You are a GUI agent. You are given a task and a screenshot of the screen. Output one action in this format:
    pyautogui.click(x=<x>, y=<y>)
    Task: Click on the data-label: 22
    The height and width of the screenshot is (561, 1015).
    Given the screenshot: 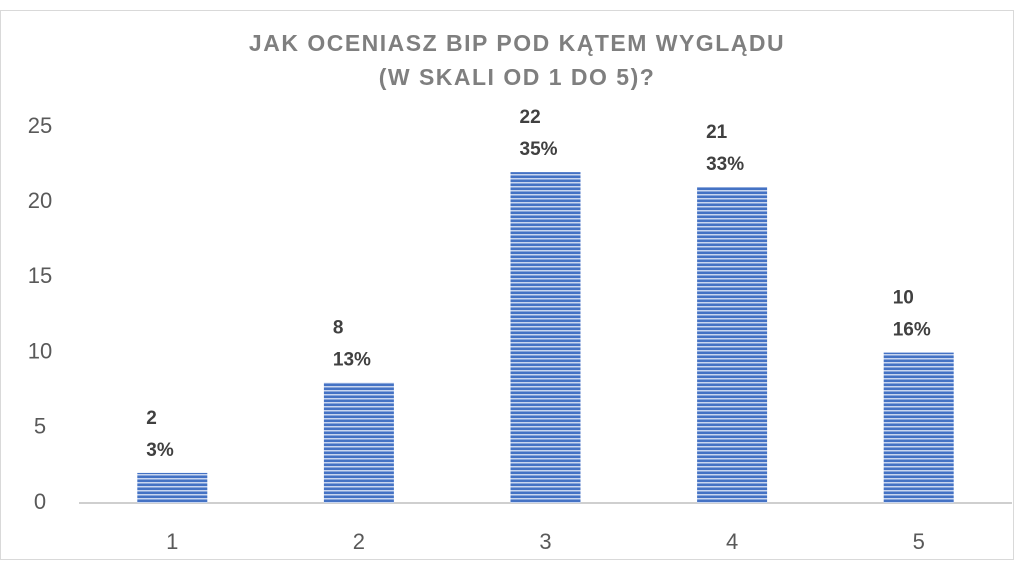 What is the action you would take?
    pyautogui.click(x=530, y=117)
    